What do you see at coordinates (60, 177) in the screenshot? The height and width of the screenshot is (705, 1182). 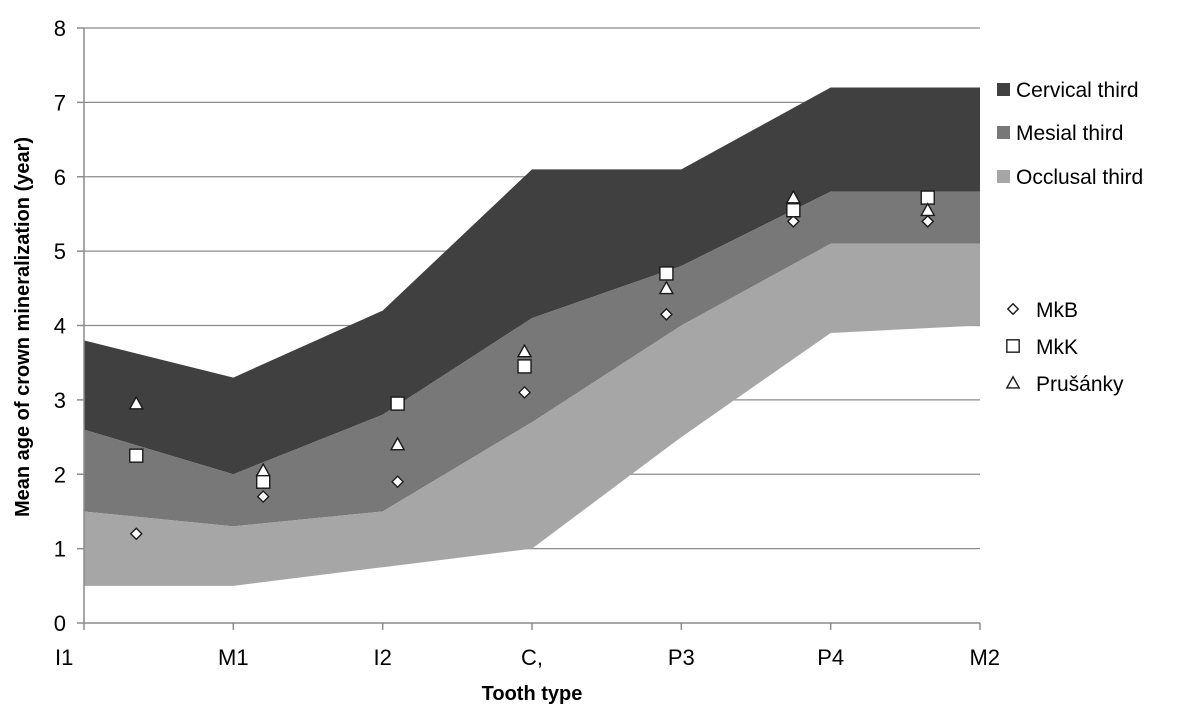 I see `y-tick-label: 6` at bounding box center [60, 177].